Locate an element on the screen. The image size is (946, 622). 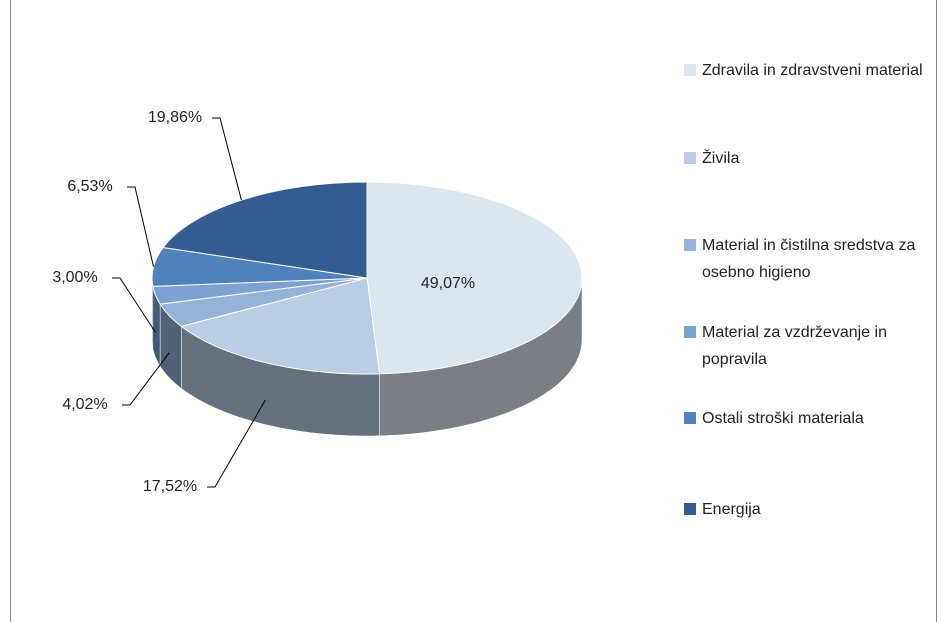
data-label: 19,86% is located at coordinates (175, 117).